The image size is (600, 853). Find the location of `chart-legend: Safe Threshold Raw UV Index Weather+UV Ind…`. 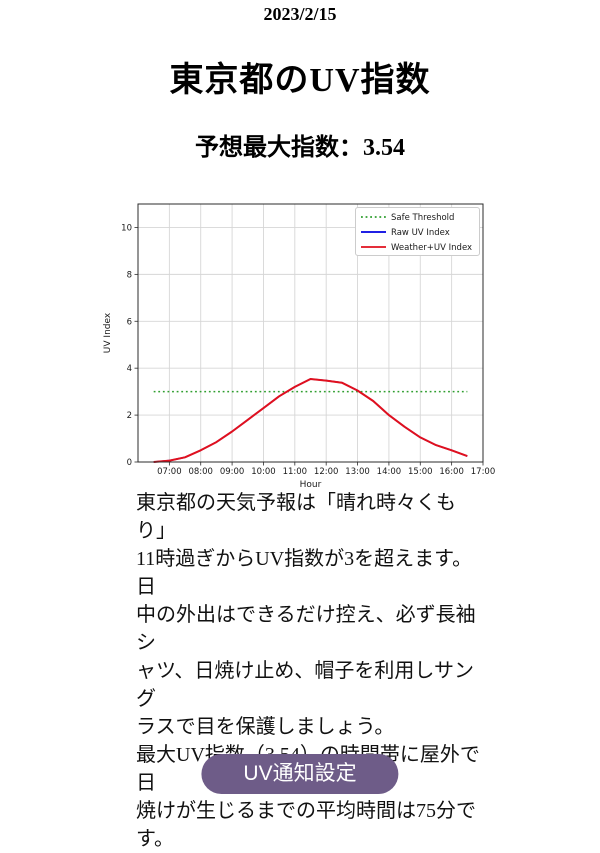

chart-legend: Safe Threshold Raw UV Index Weather+UV Ind… is located at coordinates (417, 231).